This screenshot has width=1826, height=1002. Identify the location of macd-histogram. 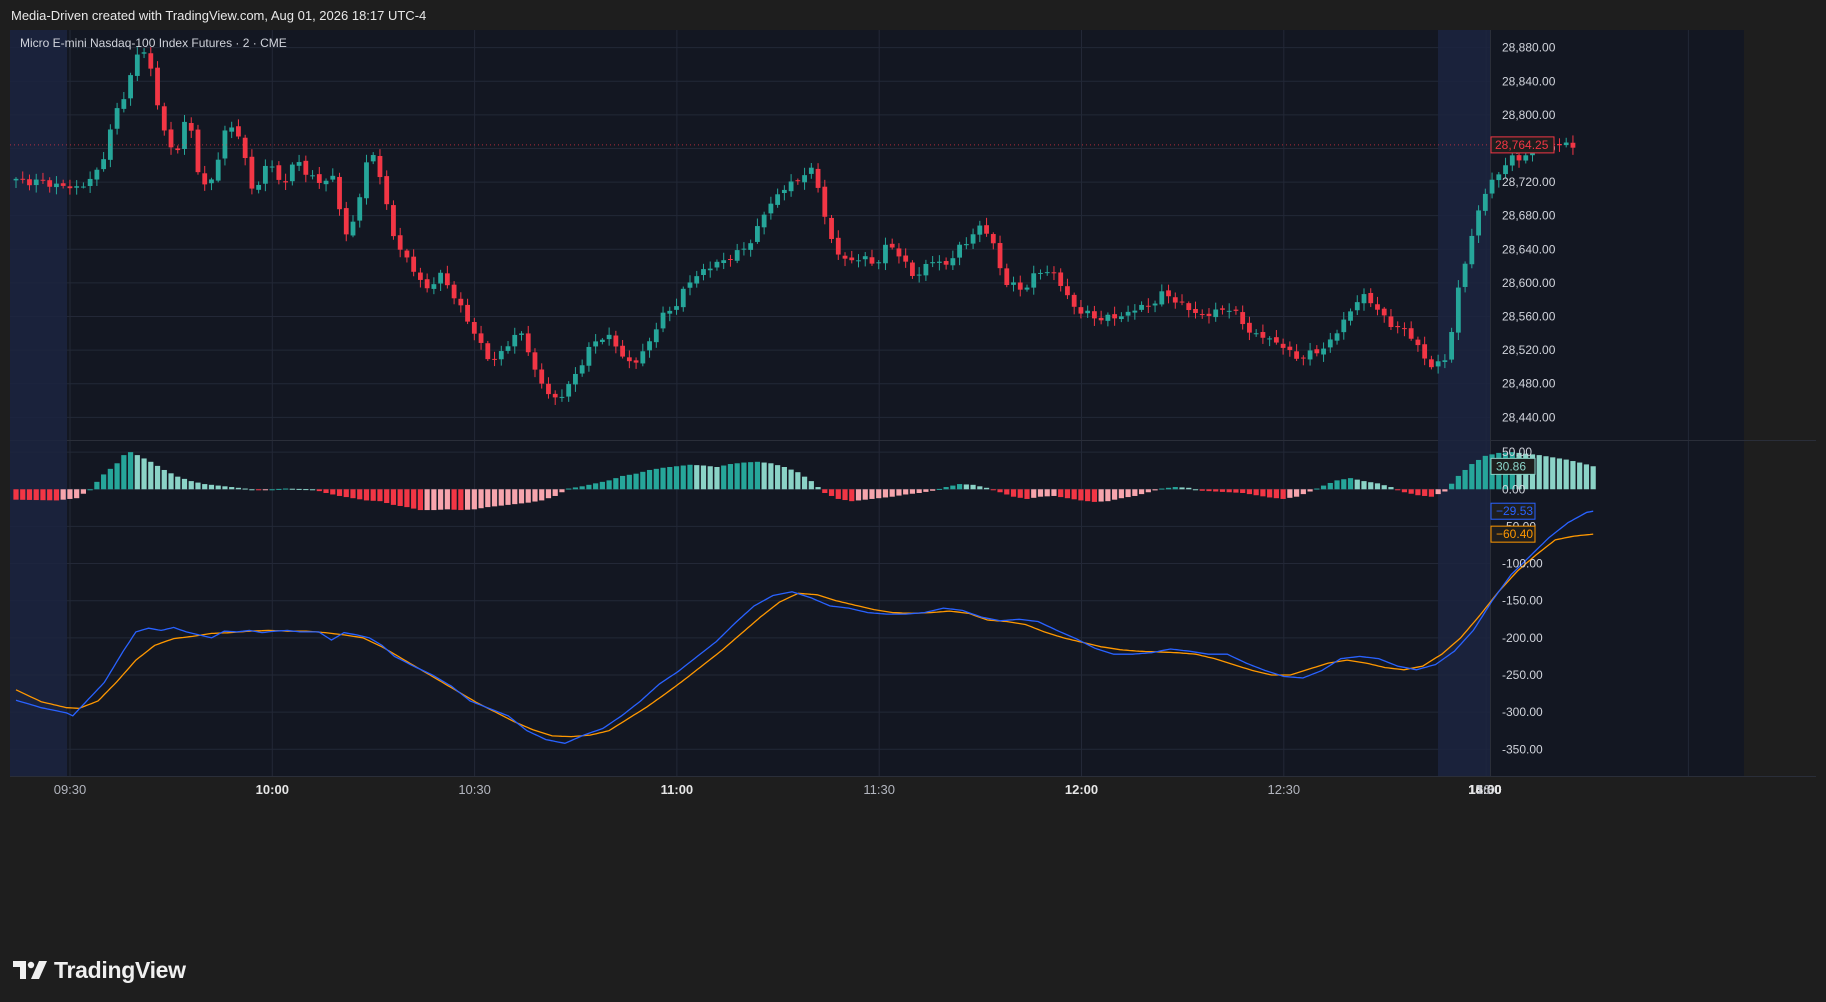
(804, 481).